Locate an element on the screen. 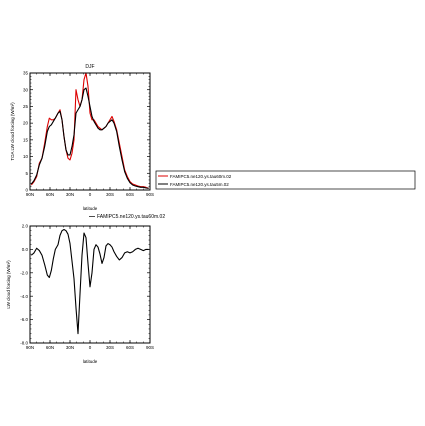 The width and height of the screenshot is (425, 426). bottom-series-group is located at coordinates (89, 281).